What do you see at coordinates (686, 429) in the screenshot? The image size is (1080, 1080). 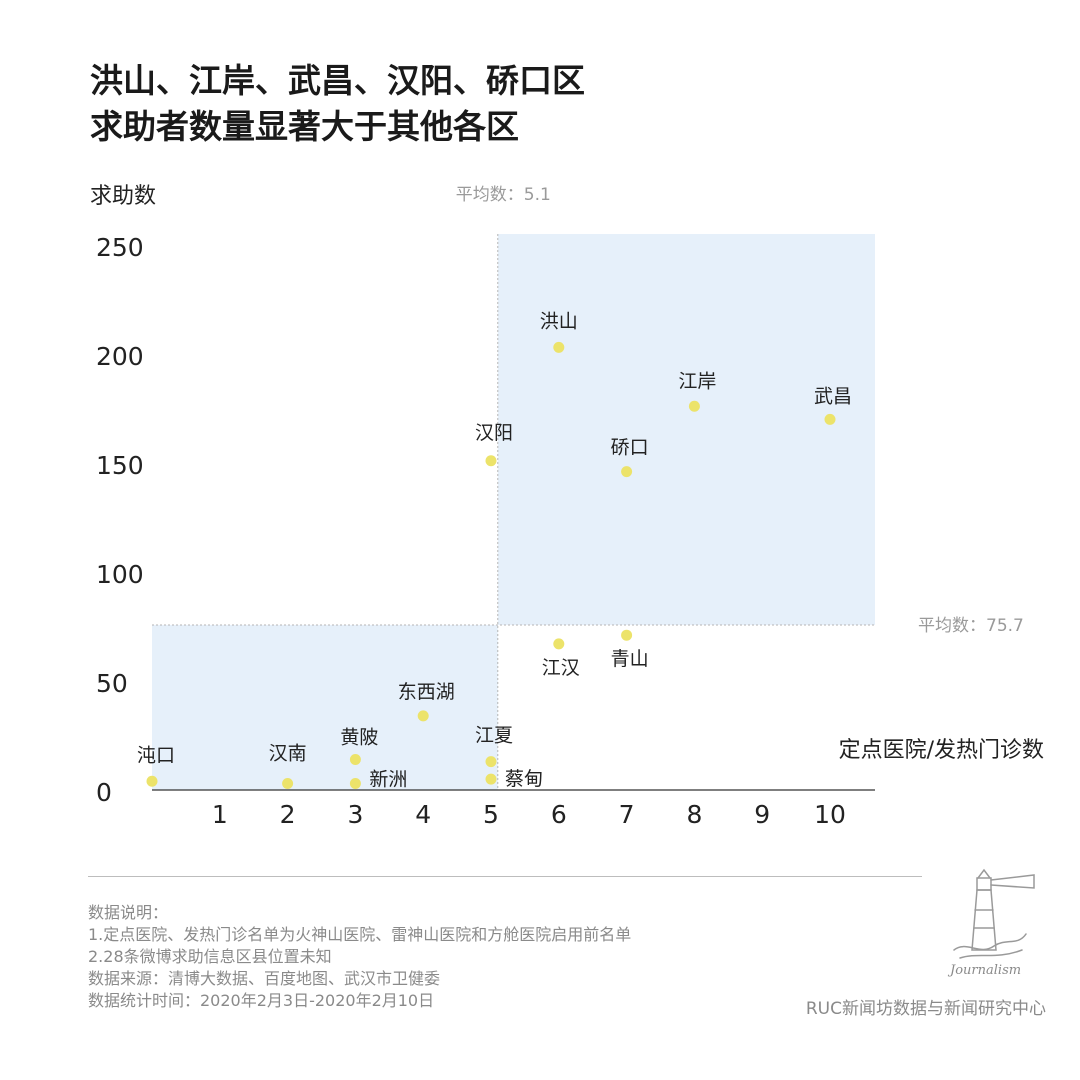 I see `high-high-quadrant` at bounding box center [686, 429].